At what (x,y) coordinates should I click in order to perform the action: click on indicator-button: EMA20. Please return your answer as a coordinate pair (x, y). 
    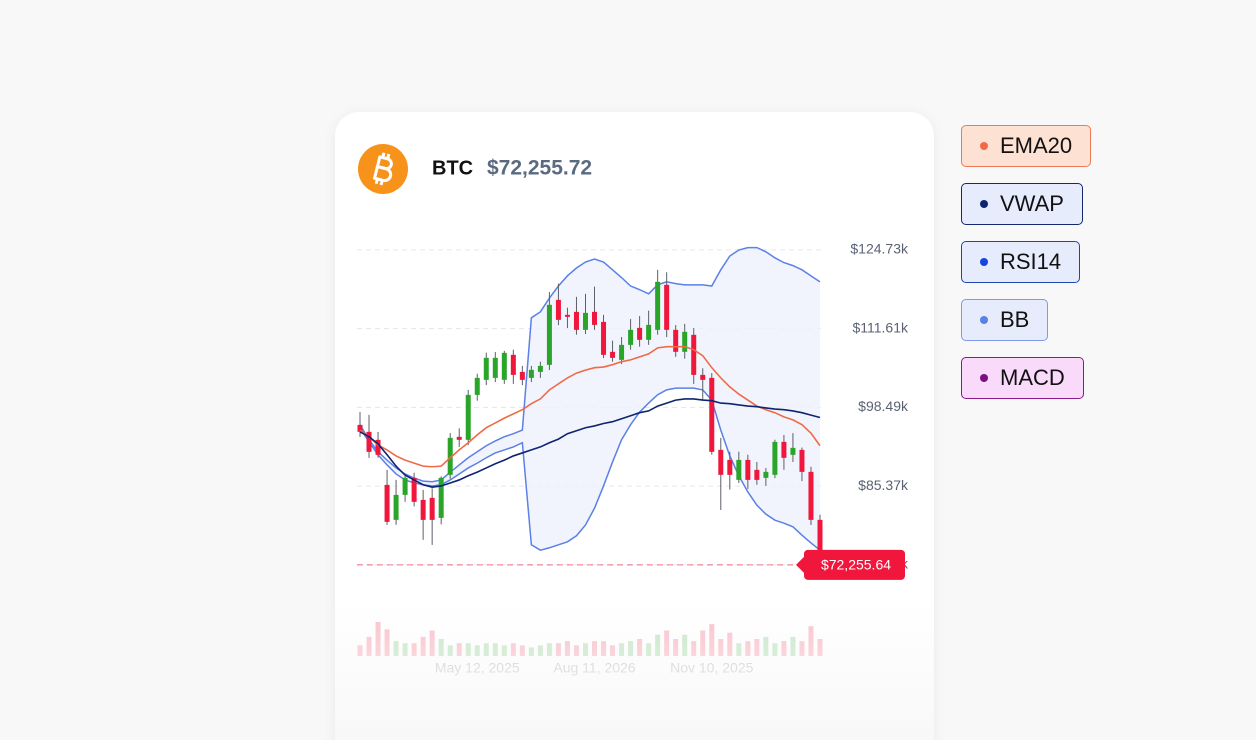
    Looking at the image, I should click on (1026, 146).